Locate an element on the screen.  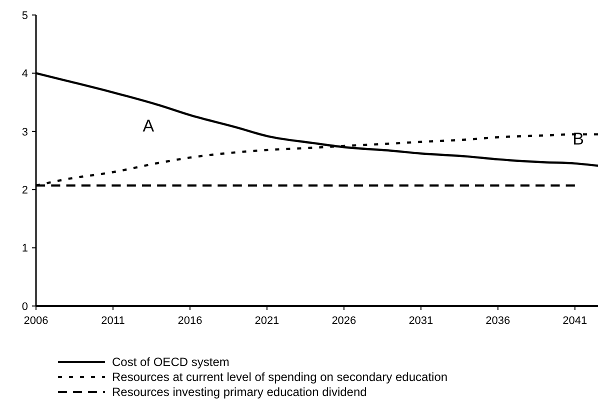
x-tick-label: 2006 is located at coordinates (36, 321).